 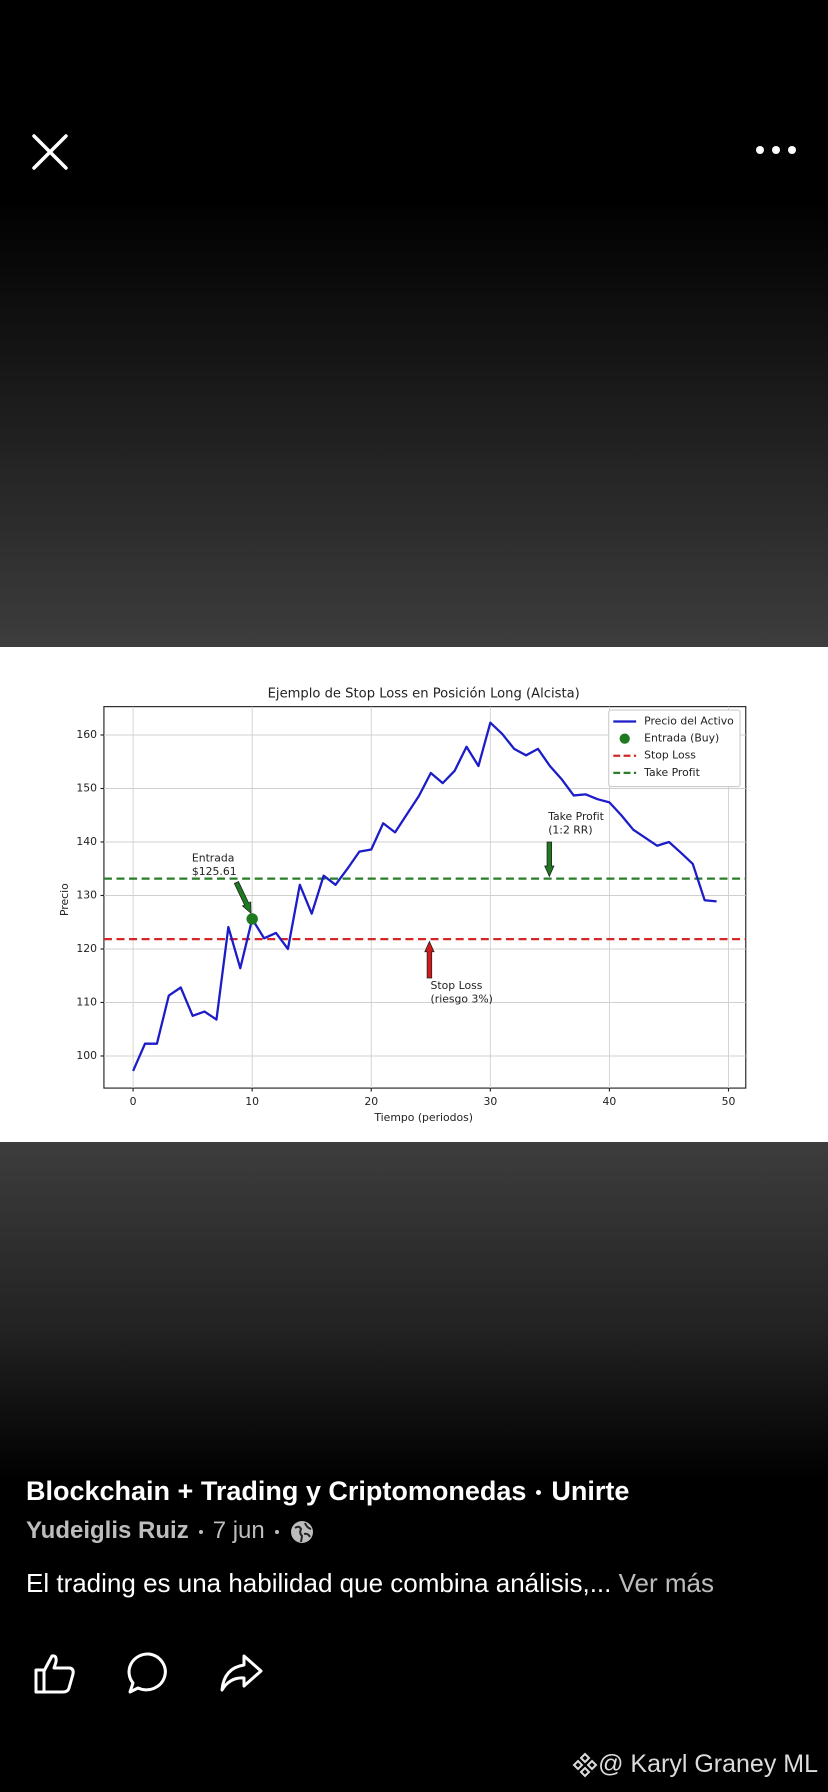 What do you see at coordinates (86, 894) in the screenshot?
I see `y-tick-label: 130` at bounding box center [86, 894].